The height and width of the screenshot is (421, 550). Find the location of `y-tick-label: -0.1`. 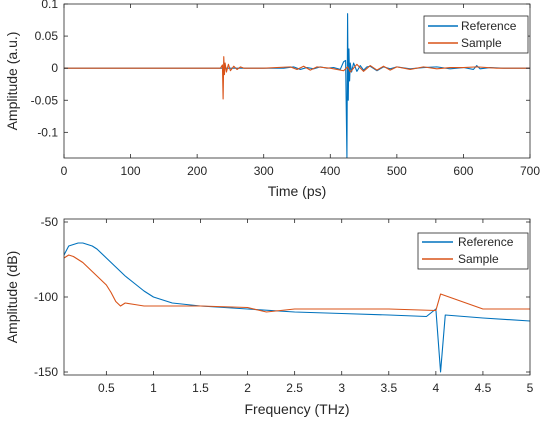

y-tick-label: -0.1 is located at coordinates (47, 132).